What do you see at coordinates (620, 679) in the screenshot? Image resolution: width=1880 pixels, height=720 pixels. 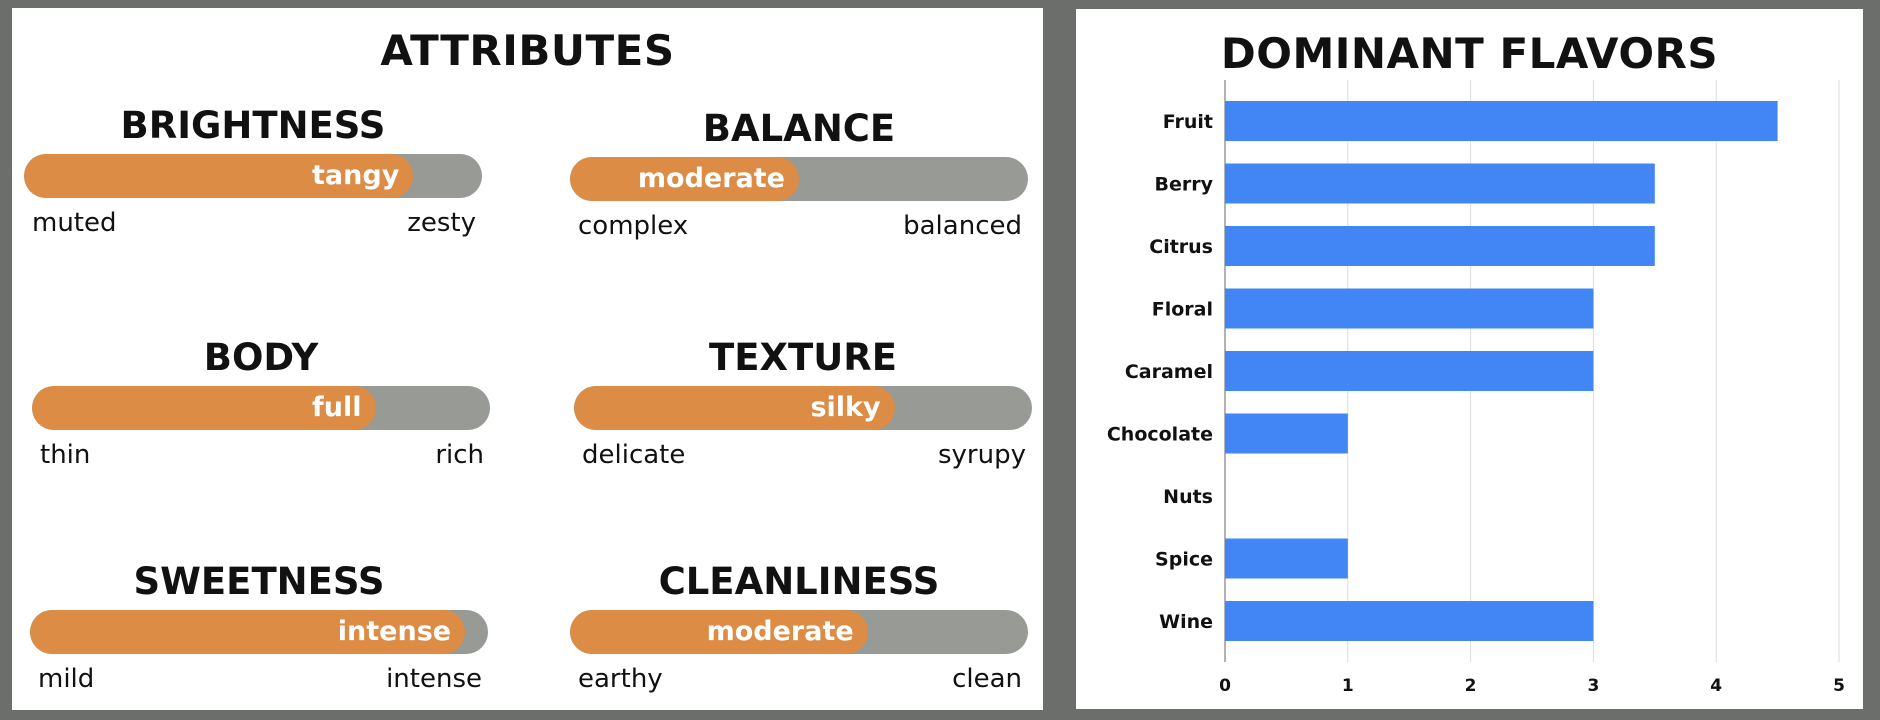 I see `low-label: earthy` at bounding box center [620, 679].